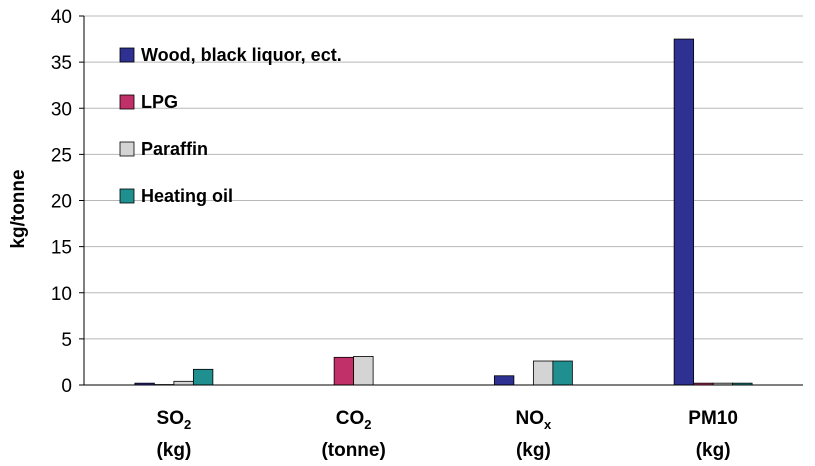  I want to click on x-category-label: NOx, so click(534, 420).